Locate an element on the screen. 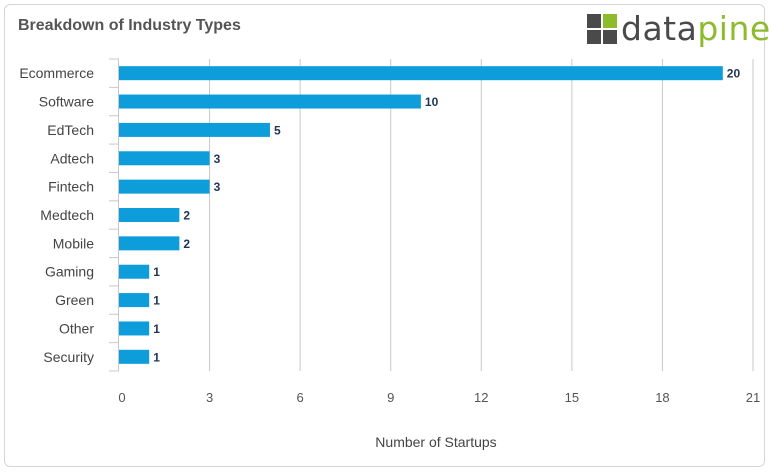 Image resolution: width=771 pixels, height=473 pixels. x-tick-label: 15 is located at coordinates (572, 397).